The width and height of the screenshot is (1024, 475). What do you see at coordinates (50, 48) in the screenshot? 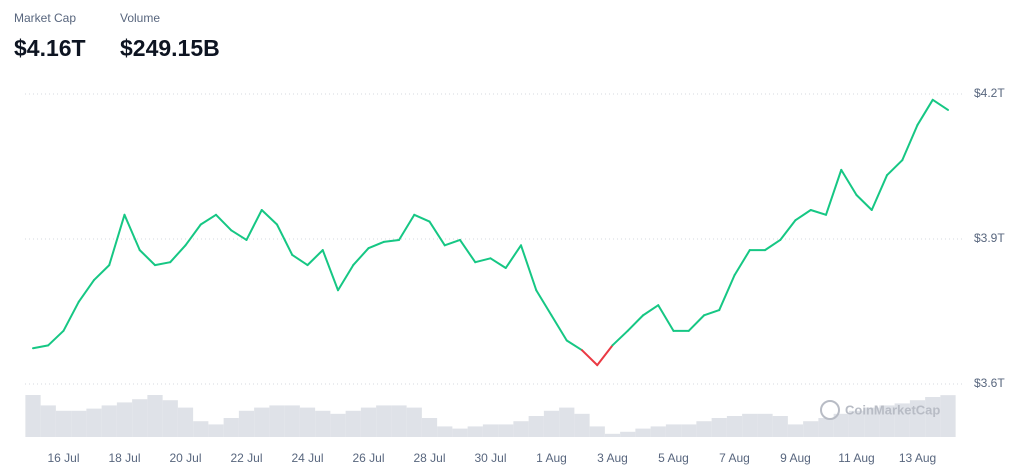
I see `stat-value: $4.16T` at bounding box center [50, 48].